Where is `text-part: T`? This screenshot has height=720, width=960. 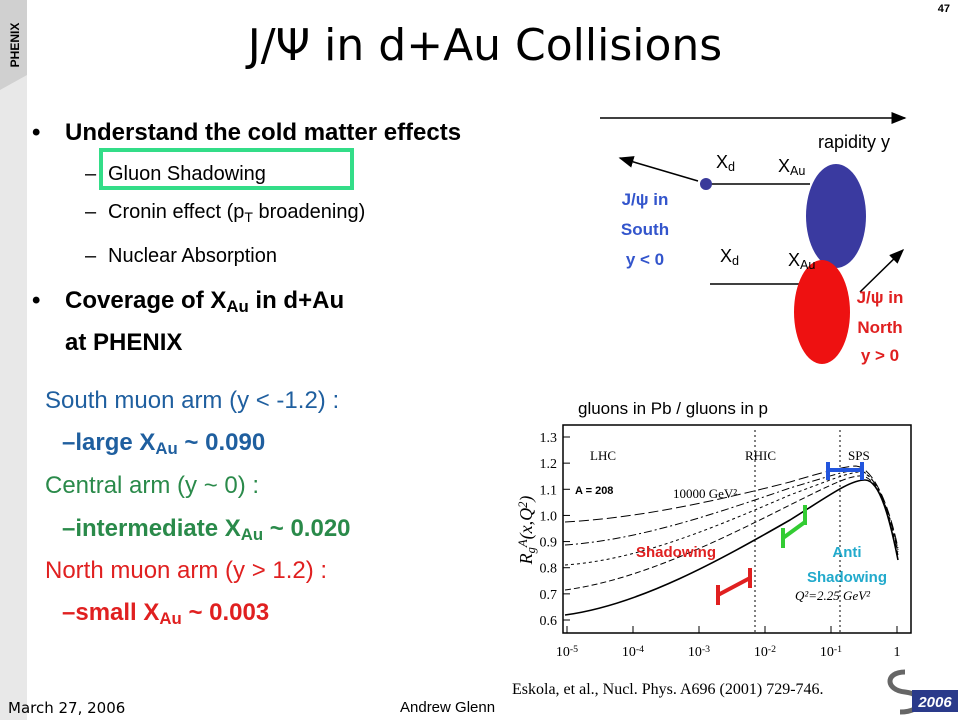 text-part: T is located at coordinates (248, 217).